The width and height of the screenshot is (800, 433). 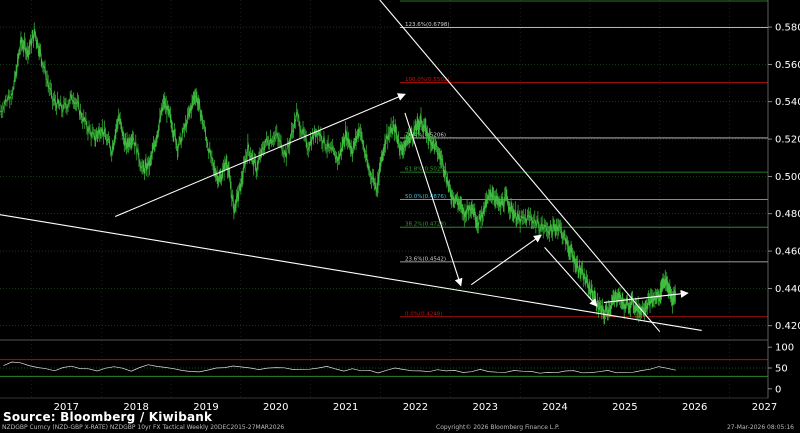 I want to click on y-tick-label: 0.5200, so click(x=787, y=140).